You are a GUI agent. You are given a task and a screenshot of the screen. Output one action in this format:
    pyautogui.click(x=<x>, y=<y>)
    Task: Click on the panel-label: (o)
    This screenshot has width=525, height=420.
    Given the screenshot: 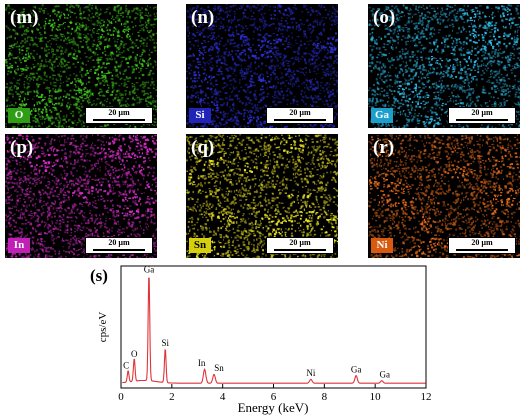 What is the action you would take?
    pyautogui.click(x=384, y=17)
    